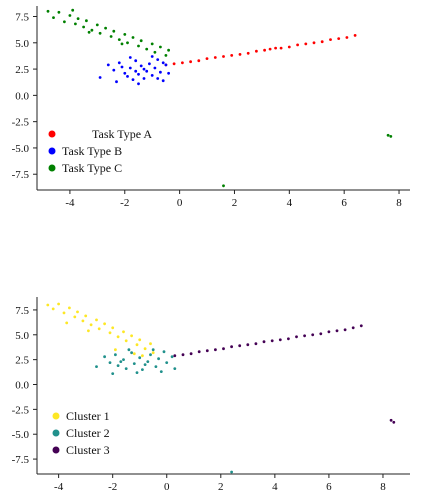 The image size is (425, 499). What do you see at coordinates (21, 435) in the screenshot?
I see `y-tick-label: -5.0` at bounding box center [21, 435].